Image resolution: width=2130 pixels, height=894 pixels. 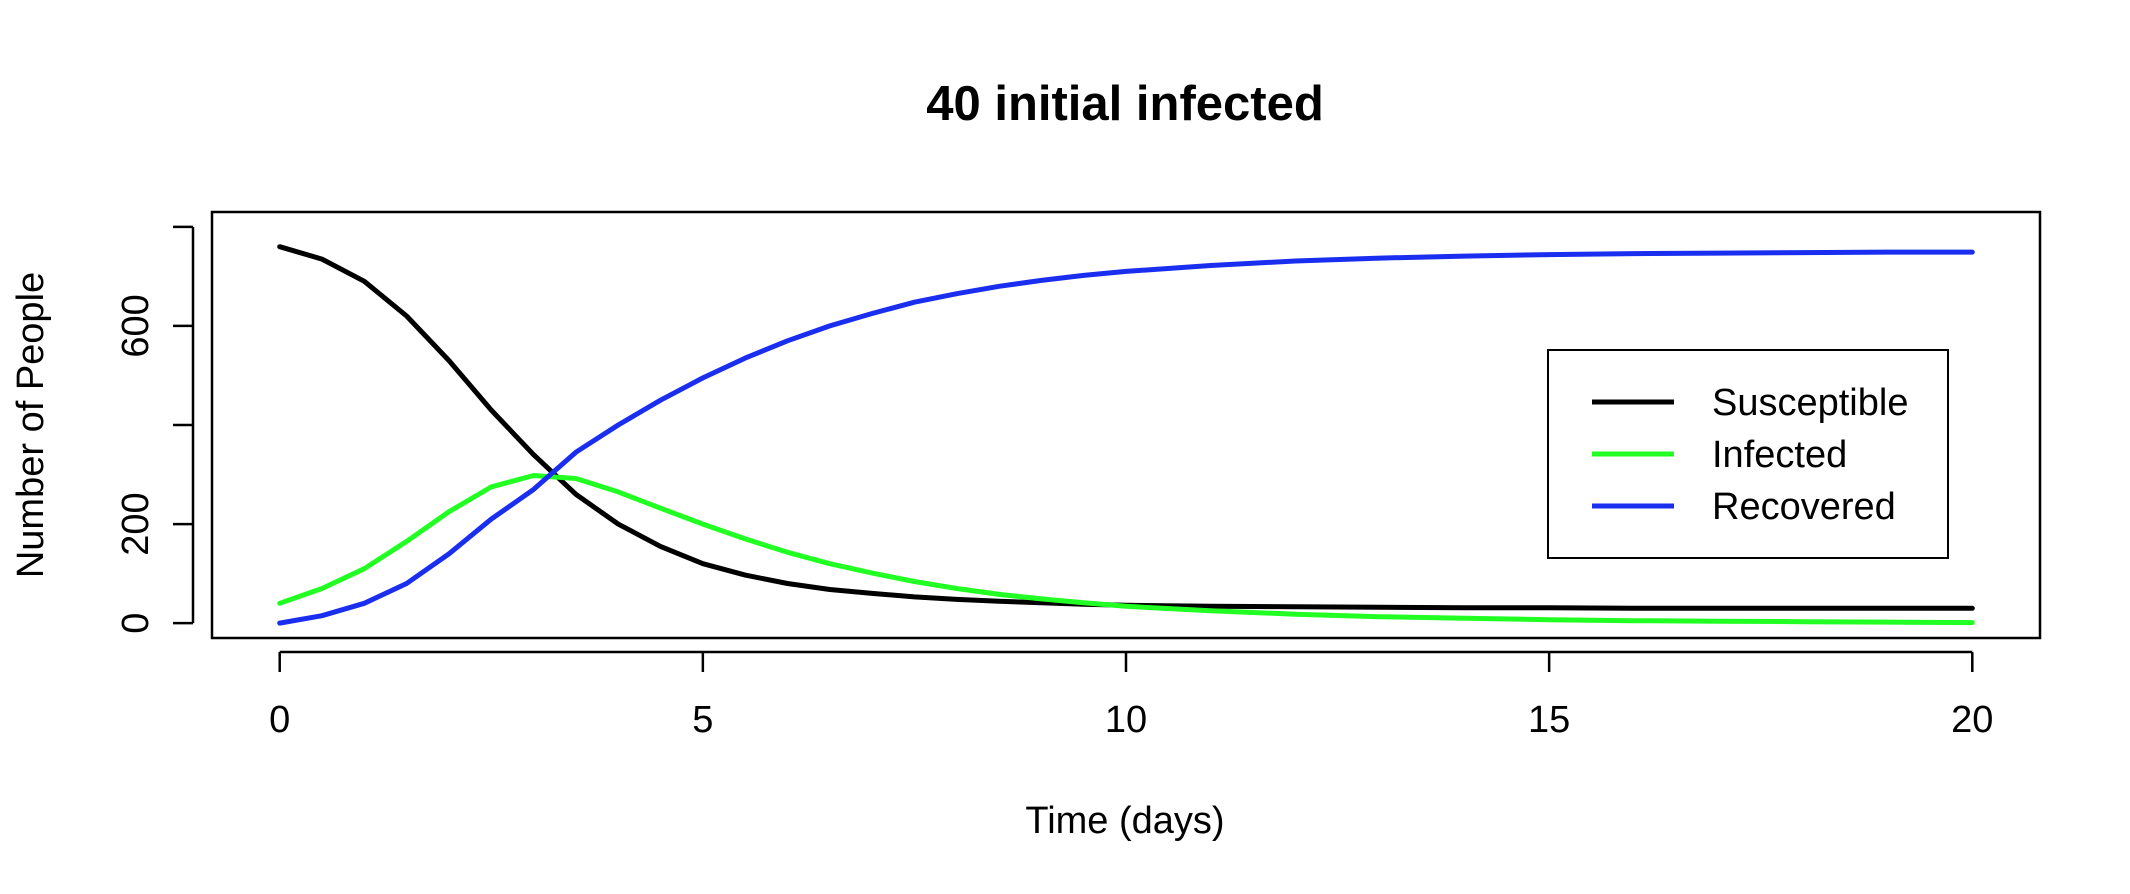 I want to click on legend: Susceptible Infected Recovered, so click(x=1748, y=454).